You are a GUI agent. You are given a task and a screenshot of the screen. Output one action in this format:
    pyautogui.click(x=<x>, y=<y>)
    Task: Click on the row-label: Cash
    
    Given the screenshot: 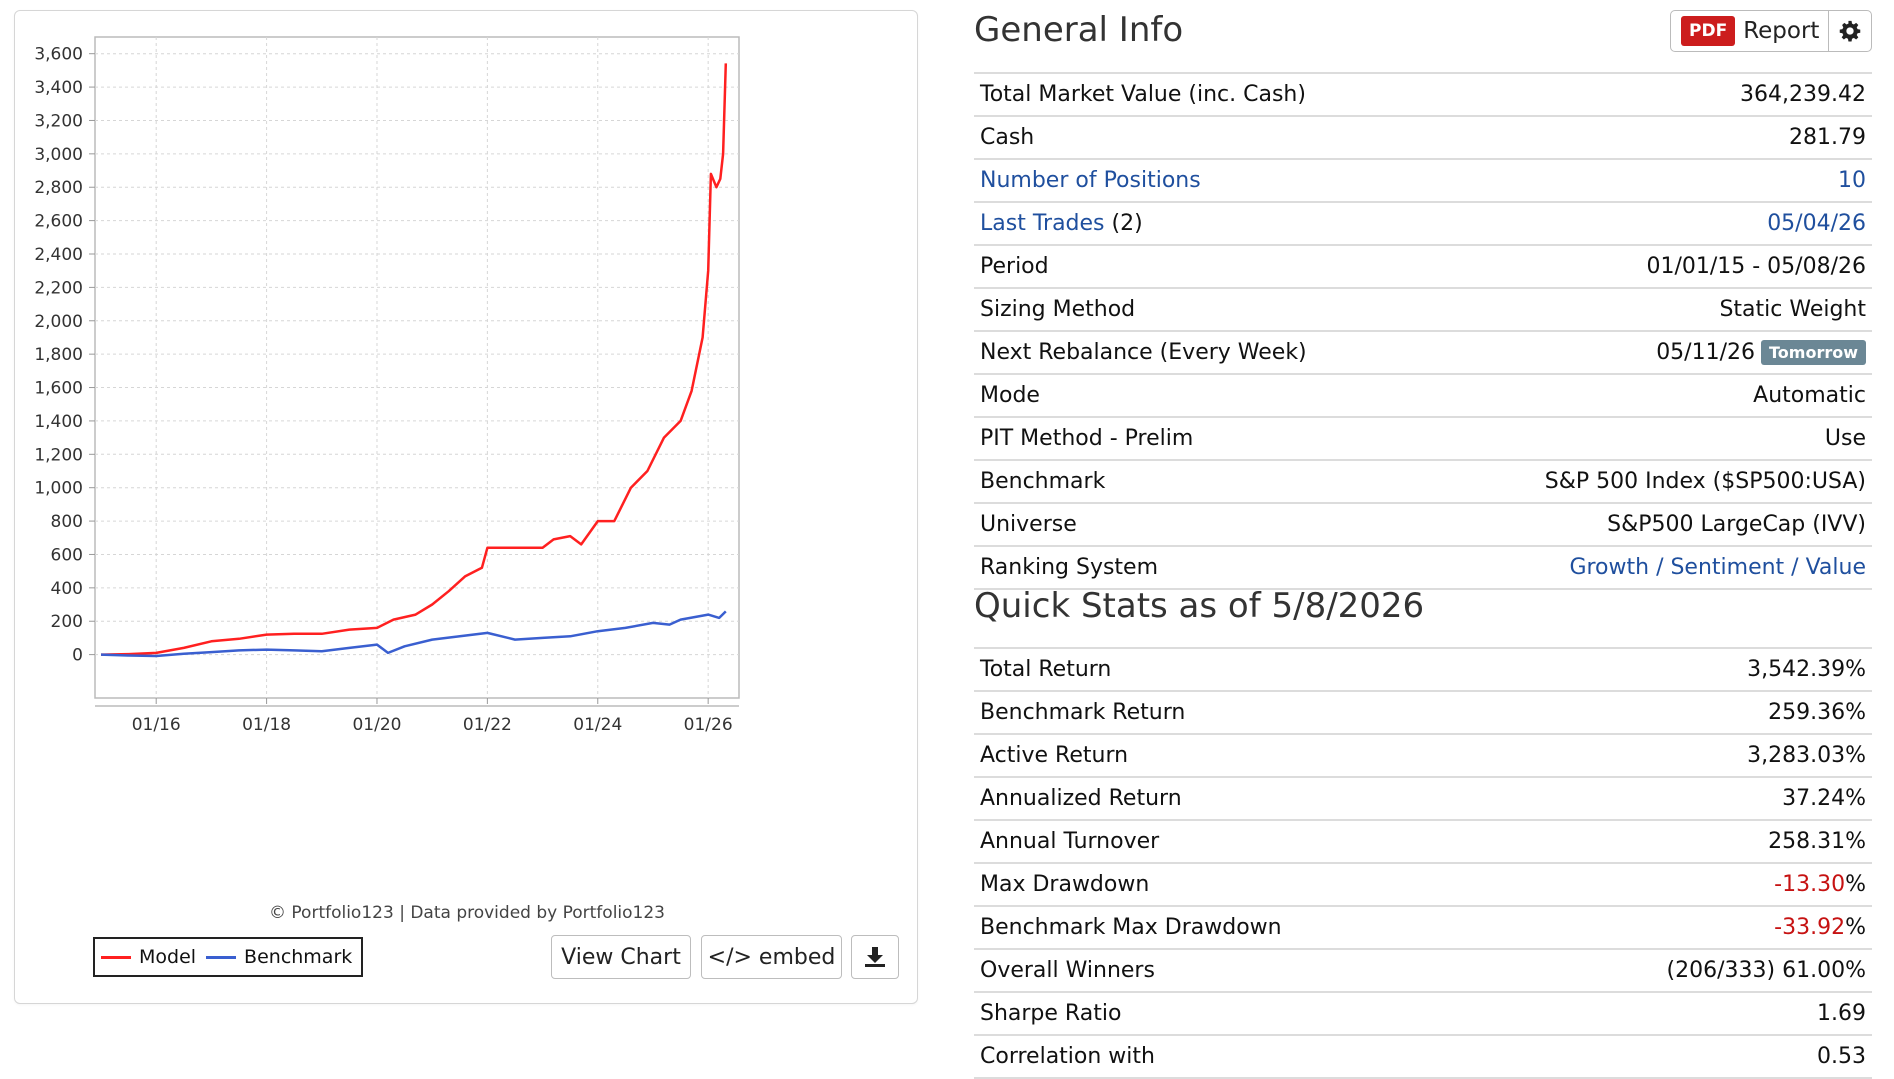 What is the action you would take?
    pyautogui.click(x=1200, y=137)
    